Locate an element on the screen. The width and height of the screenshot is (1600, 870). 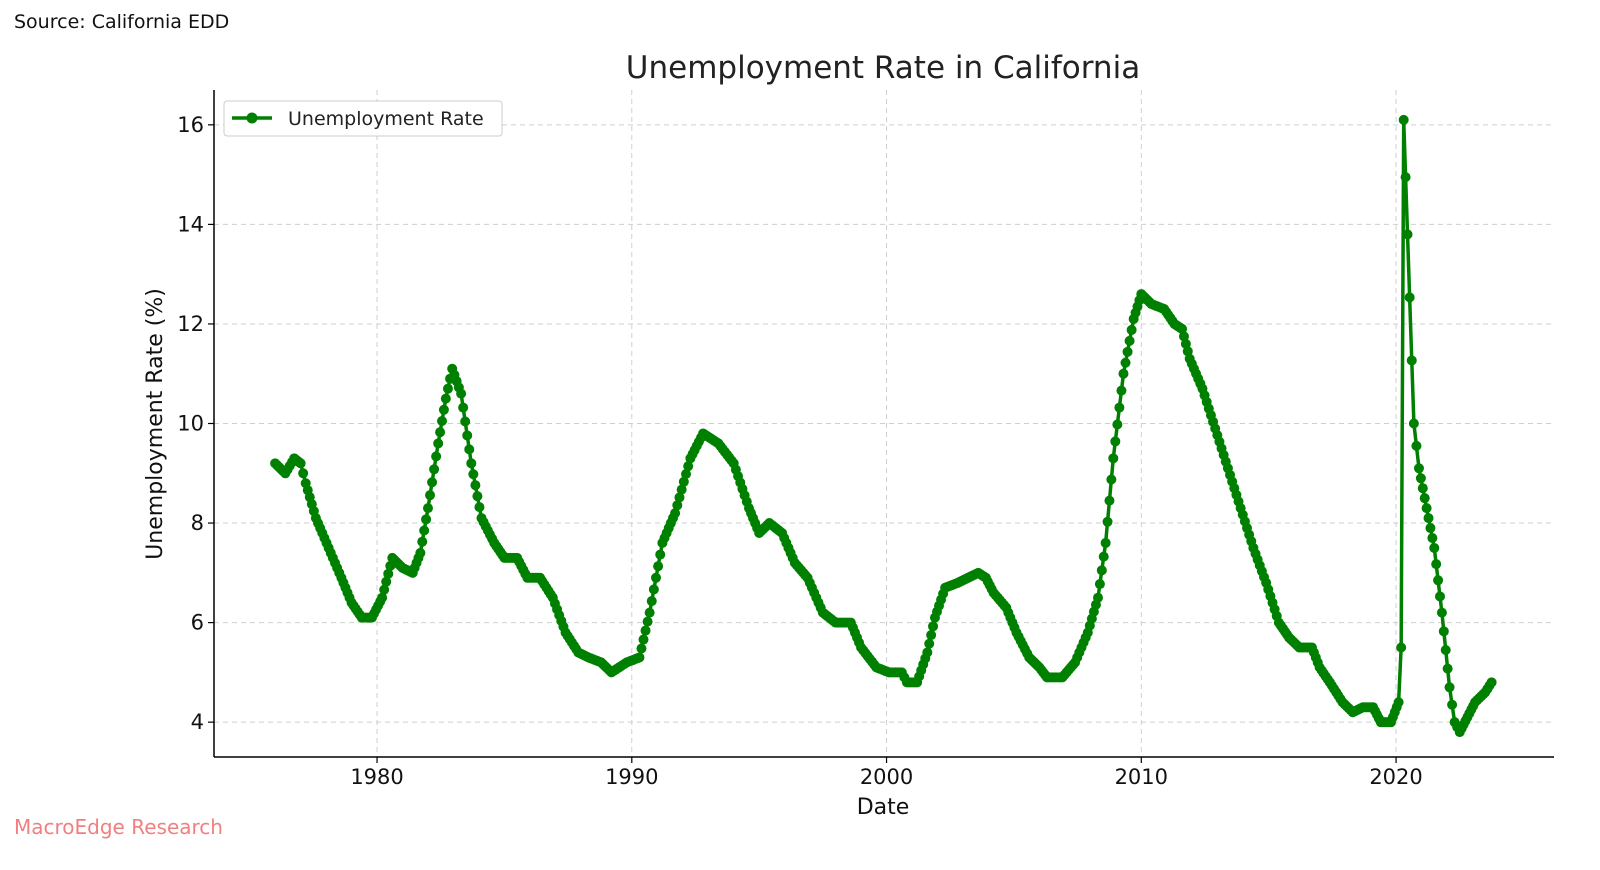
legend-frame is located at coordinates (363, 118).